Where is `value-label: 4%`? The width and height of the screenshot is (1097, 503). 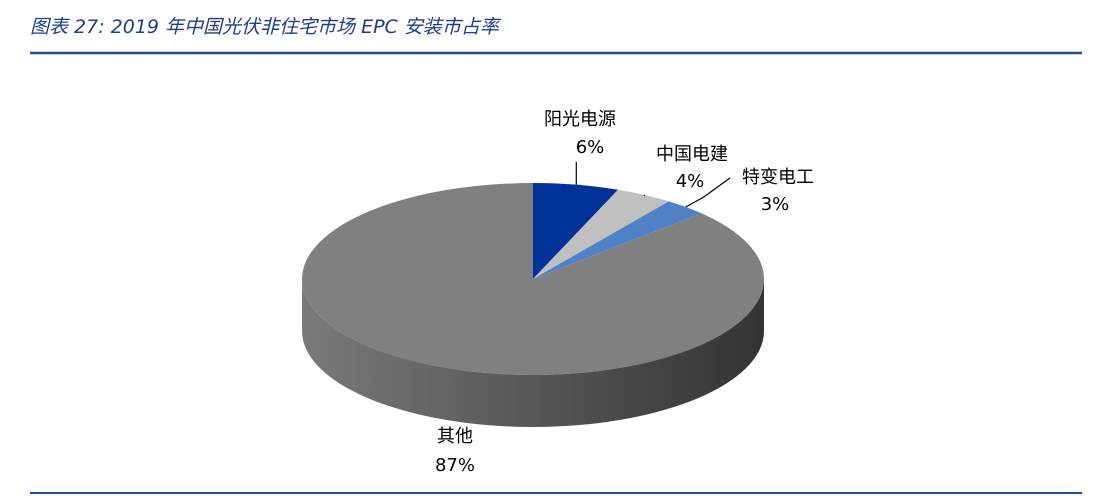 value-label: 4% is located at coordinates (690, 181).